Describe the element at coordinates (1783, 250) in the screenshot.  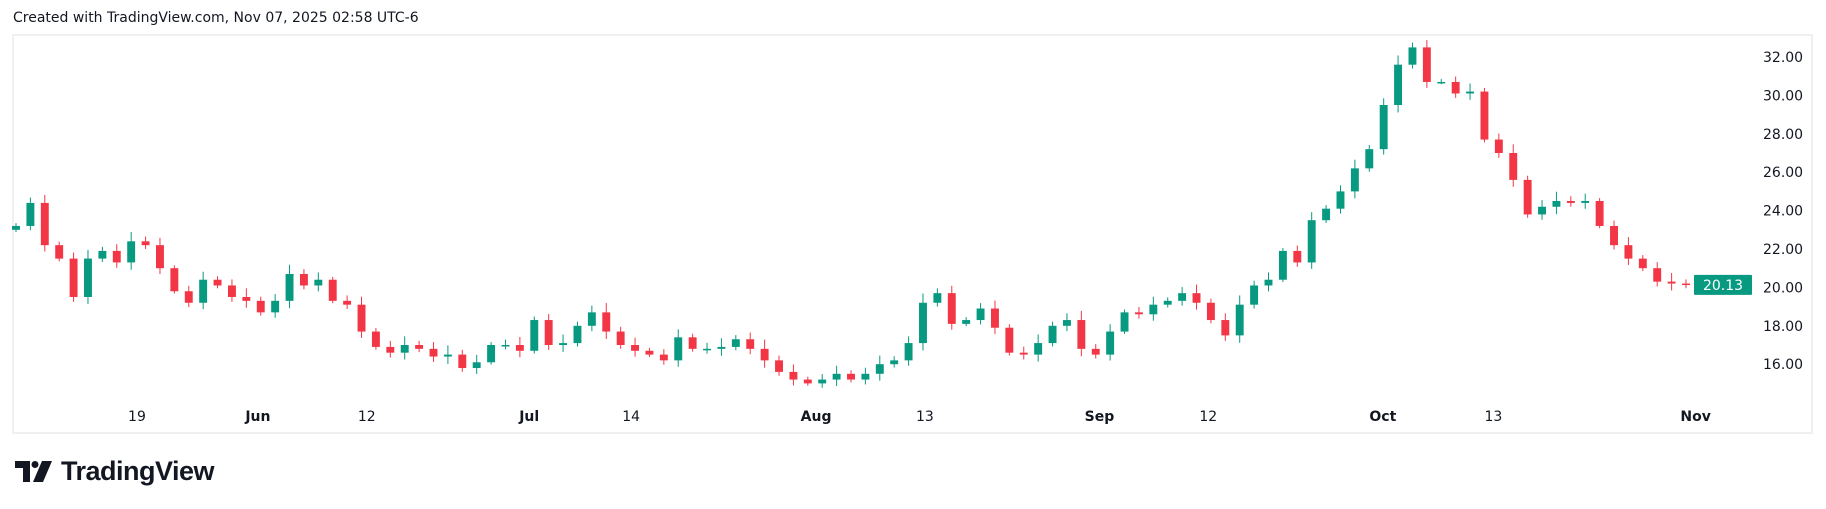
I see `y-tick-label: 22.00` at that location.